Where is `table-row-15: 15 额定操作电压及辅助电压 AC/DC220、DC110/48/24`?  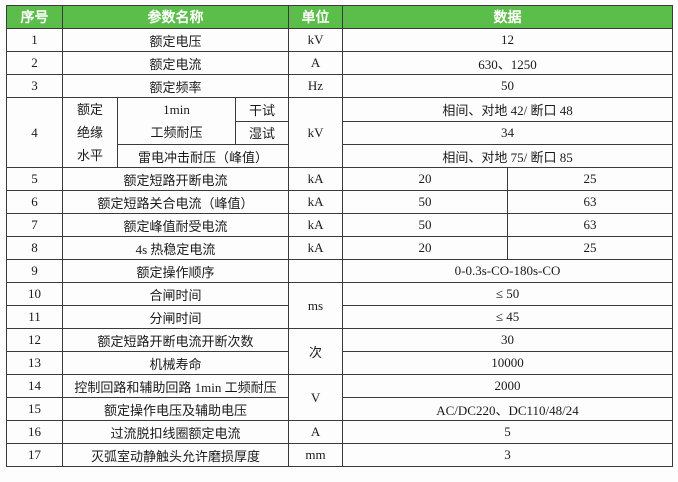
table-row-15: 15 额定操作电压及辅助电压 AC/DC220、DC110/48/24 is located at coordinates (340, 409).